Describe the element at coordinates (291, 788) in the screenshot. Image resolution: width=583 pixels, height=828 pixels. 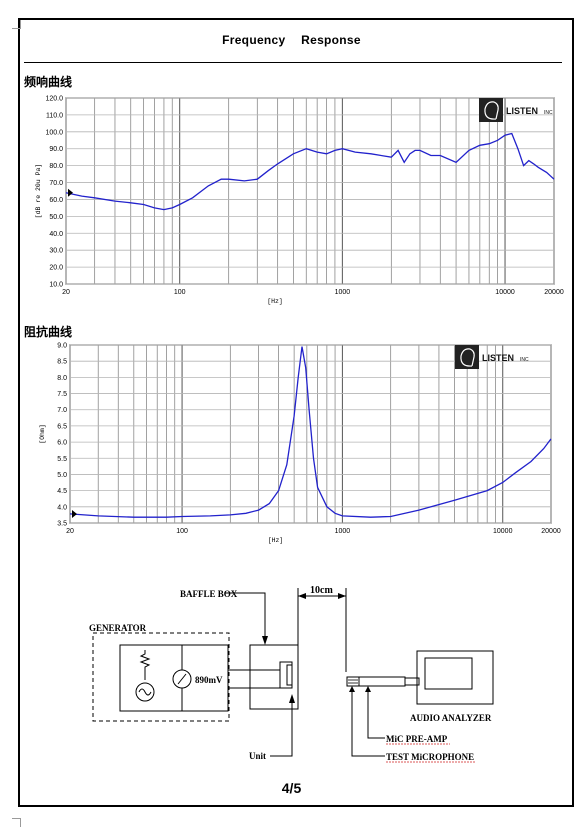
I see `page-number: 4/5` at that location.